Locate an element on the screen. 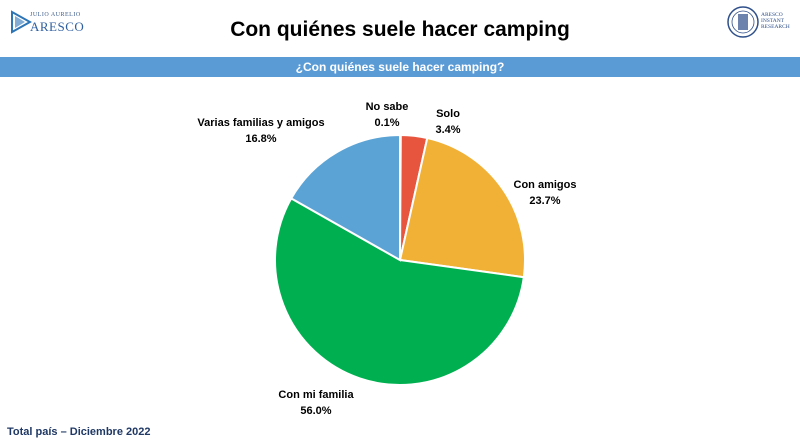 The width and height of the screenshot is (800, 444). brand-right-line-3: RESEARCH is located at coordinates (775, 27).